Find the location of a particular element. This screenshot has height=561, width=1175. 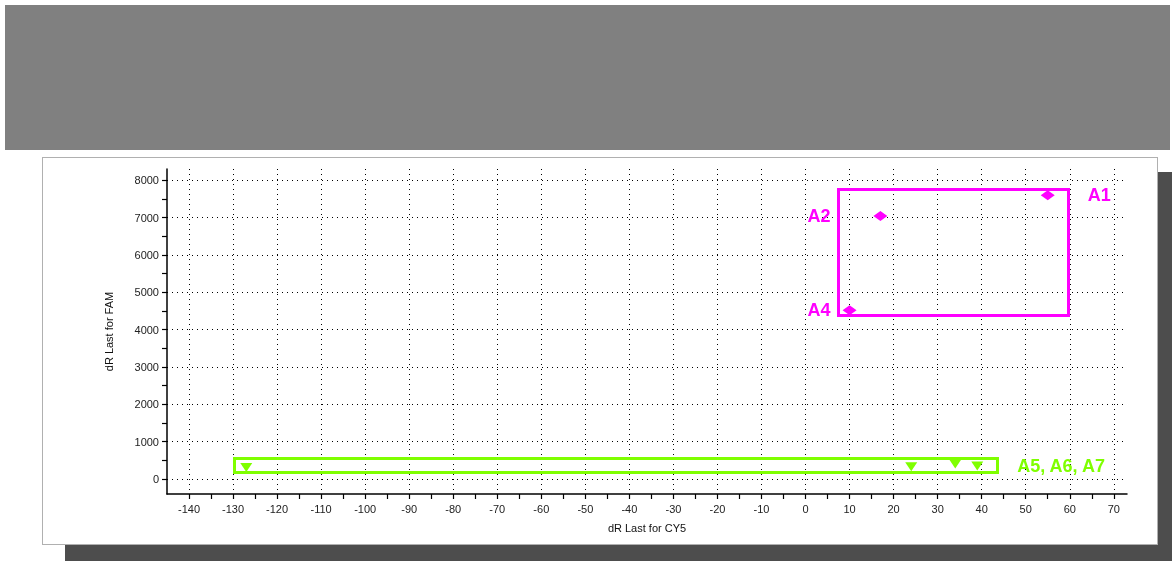

x-tick-label: -140 is located at coordinates (189, 508).